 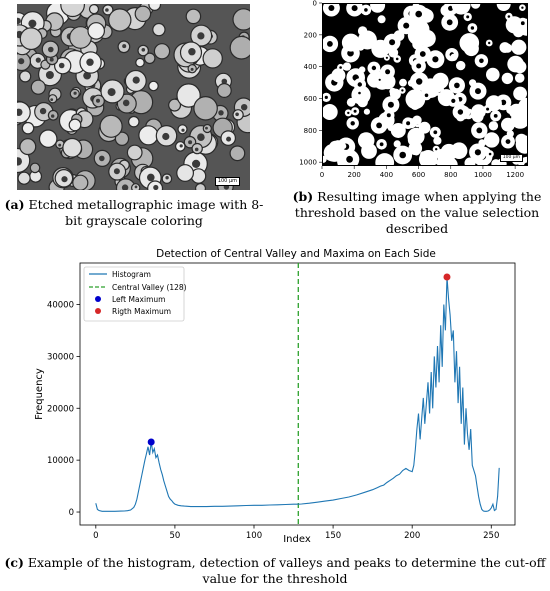 What do you see at coordinates (227, 181) in the screenshot?
I see `scale-bar-a: 100 μm` at bounding box center [227, 181].